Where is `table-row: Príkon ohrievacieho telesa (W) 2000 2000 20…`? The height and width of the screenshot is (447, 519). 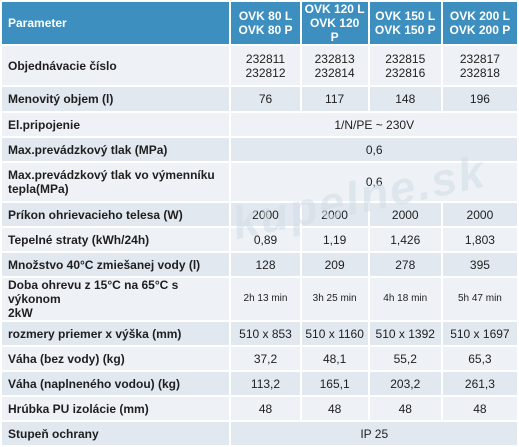
table-row: Príkon ohrievacieho telesa (W) 2000 2000 20… is located at coordinates (259, 214).